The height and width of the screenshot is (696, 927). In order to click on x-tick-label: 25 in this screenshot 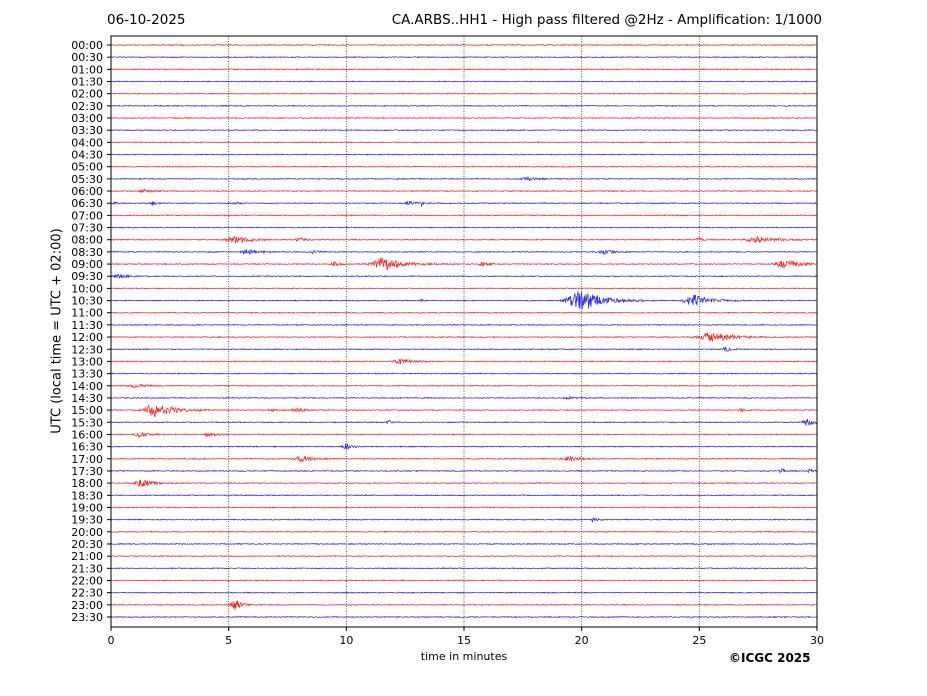, I will do `click(699, 640)`.